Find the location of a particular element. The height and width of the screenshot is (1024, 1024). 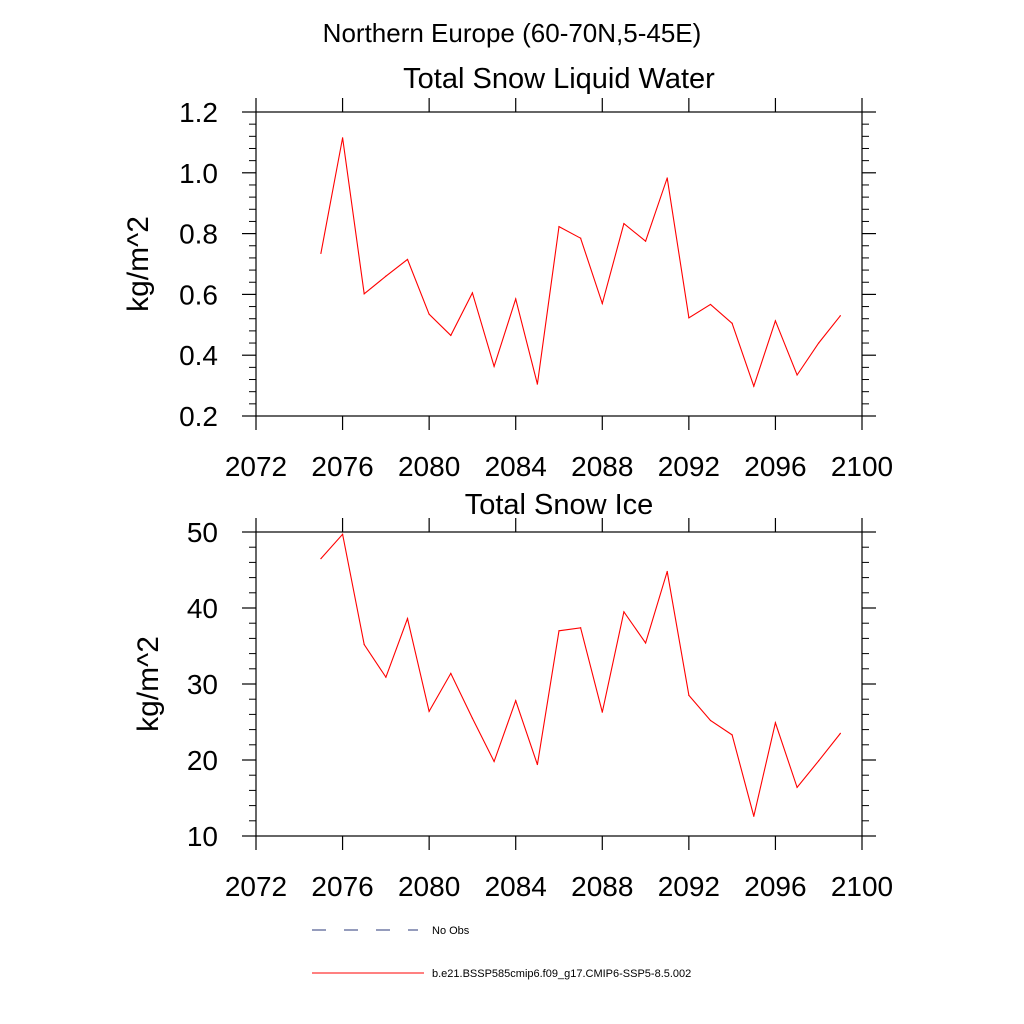

y-tick-label: 1.2 is located at coordinates (198, 112).